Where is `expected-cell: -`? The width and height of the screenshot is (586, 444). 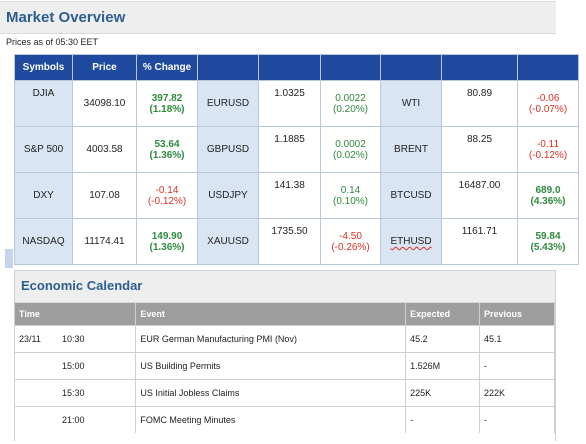
expected-cell: - is located at coordinates (443, 419).